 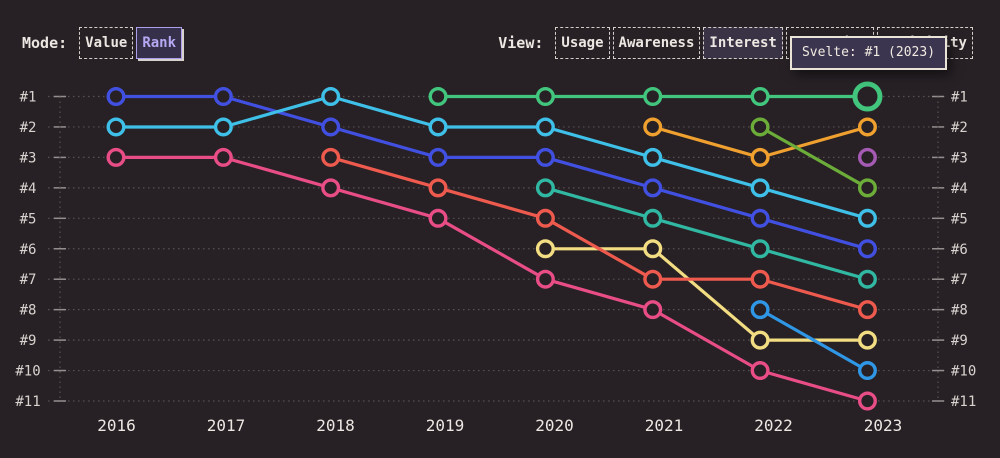 I want to click on mode-switcher: Mode: Value Rank, so click(x=102, y=42).